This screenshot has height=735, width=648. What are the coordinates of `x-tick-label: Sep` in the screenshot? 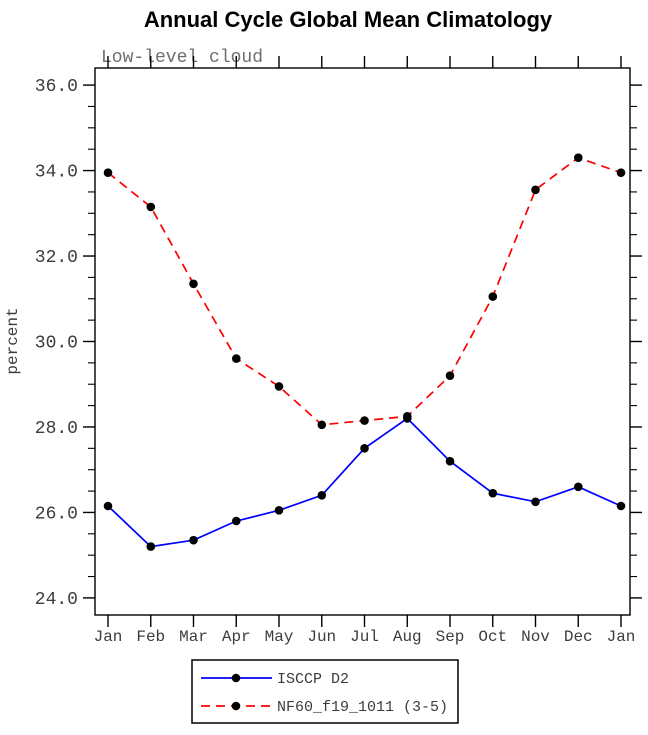 It's located at (450, 637).